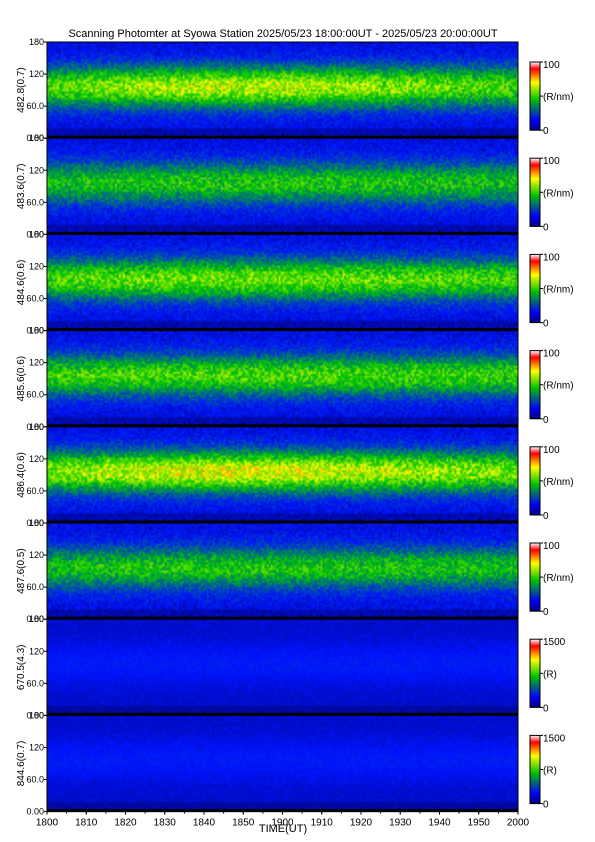 The image size is (595, 842). Describe the element at coordinates (21, 90) in the screenshot. I see `panel-ylabel: 482.8(0.7)` at that location.